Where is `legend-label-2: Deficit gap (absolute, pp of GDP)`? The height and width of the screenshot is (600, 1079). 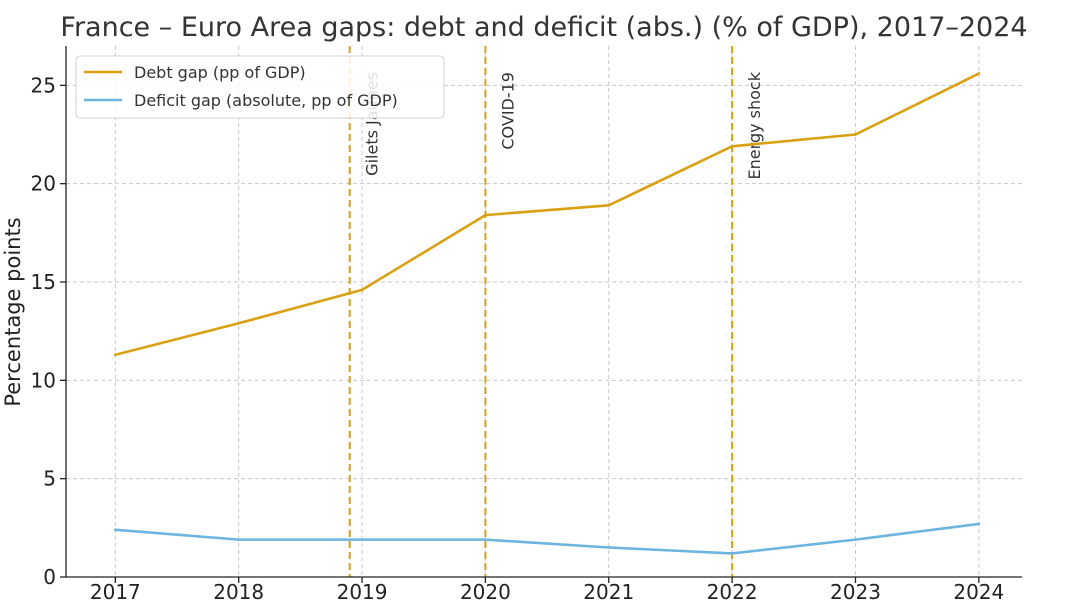
legend-label-2: Deficit gap (absolute, pp of GDP) is located at coordinates (266, 100).